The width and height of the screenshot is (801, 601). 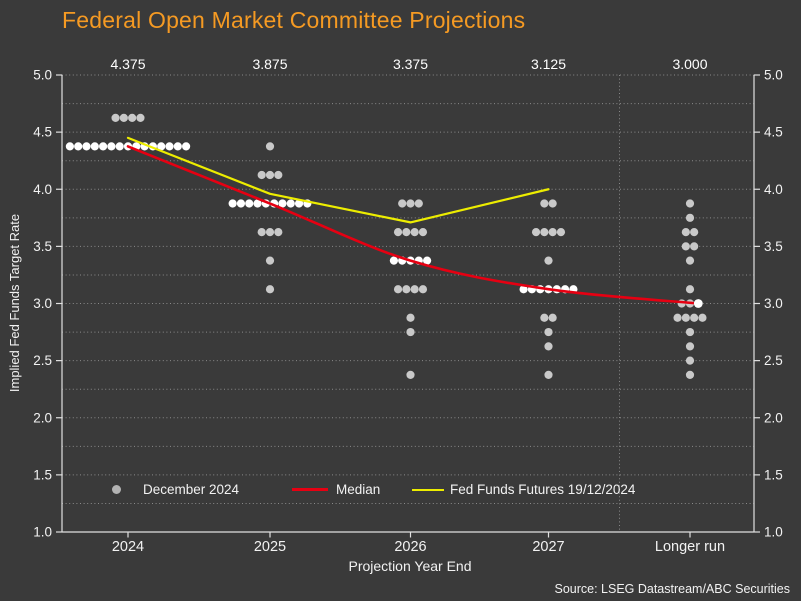 What do you see at coordinates (773, 303) in the screenshot?
I see `y-tick-label-right: 3.0` at bounding box center [773, 303].